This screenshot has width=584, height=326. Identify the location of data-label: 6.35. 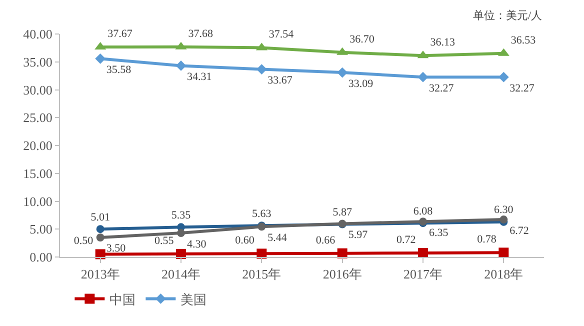
(439, 232).